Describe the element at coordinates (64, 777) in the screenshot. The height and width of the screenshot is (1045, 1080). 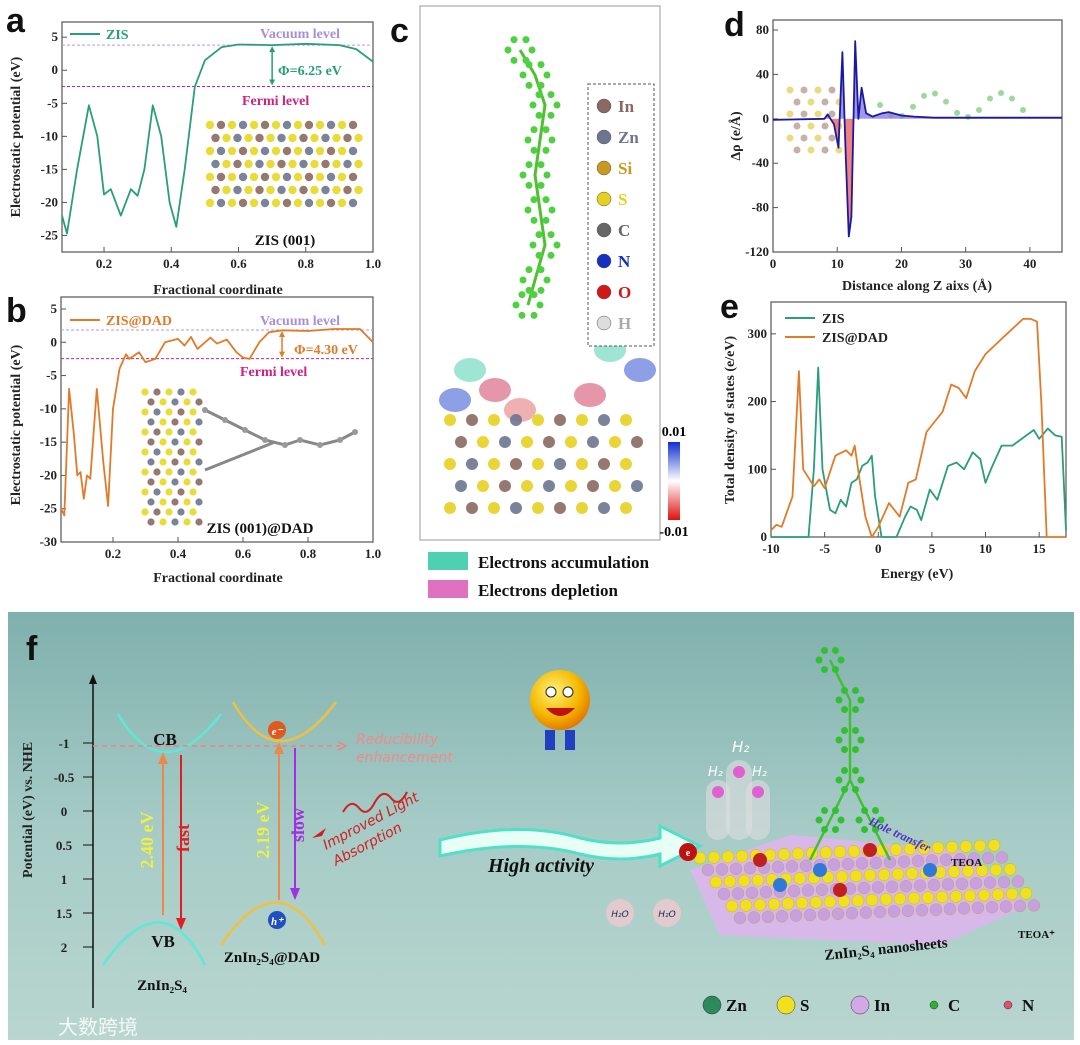
I see `y-tick-label: -0.5` at that location.